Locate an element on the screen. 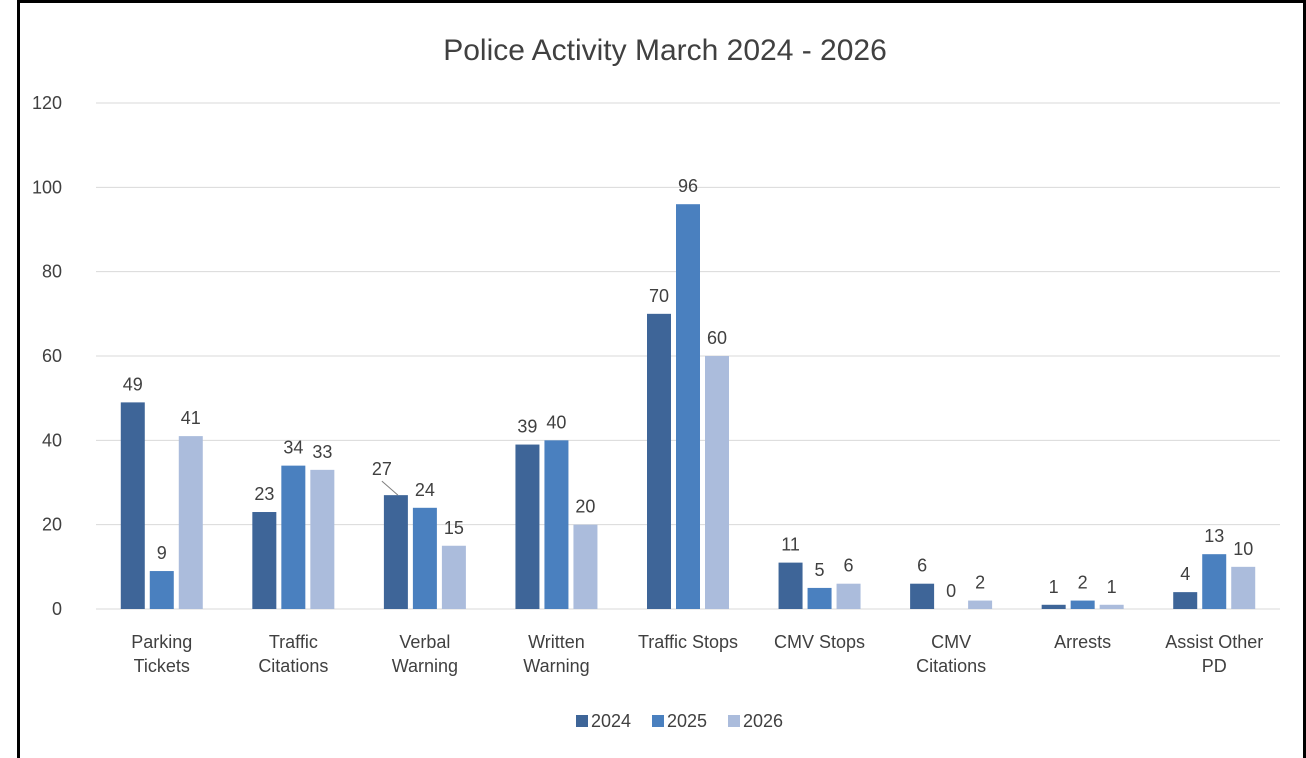  data-label-2025-6: 0 is located at coordinates (951, 591).